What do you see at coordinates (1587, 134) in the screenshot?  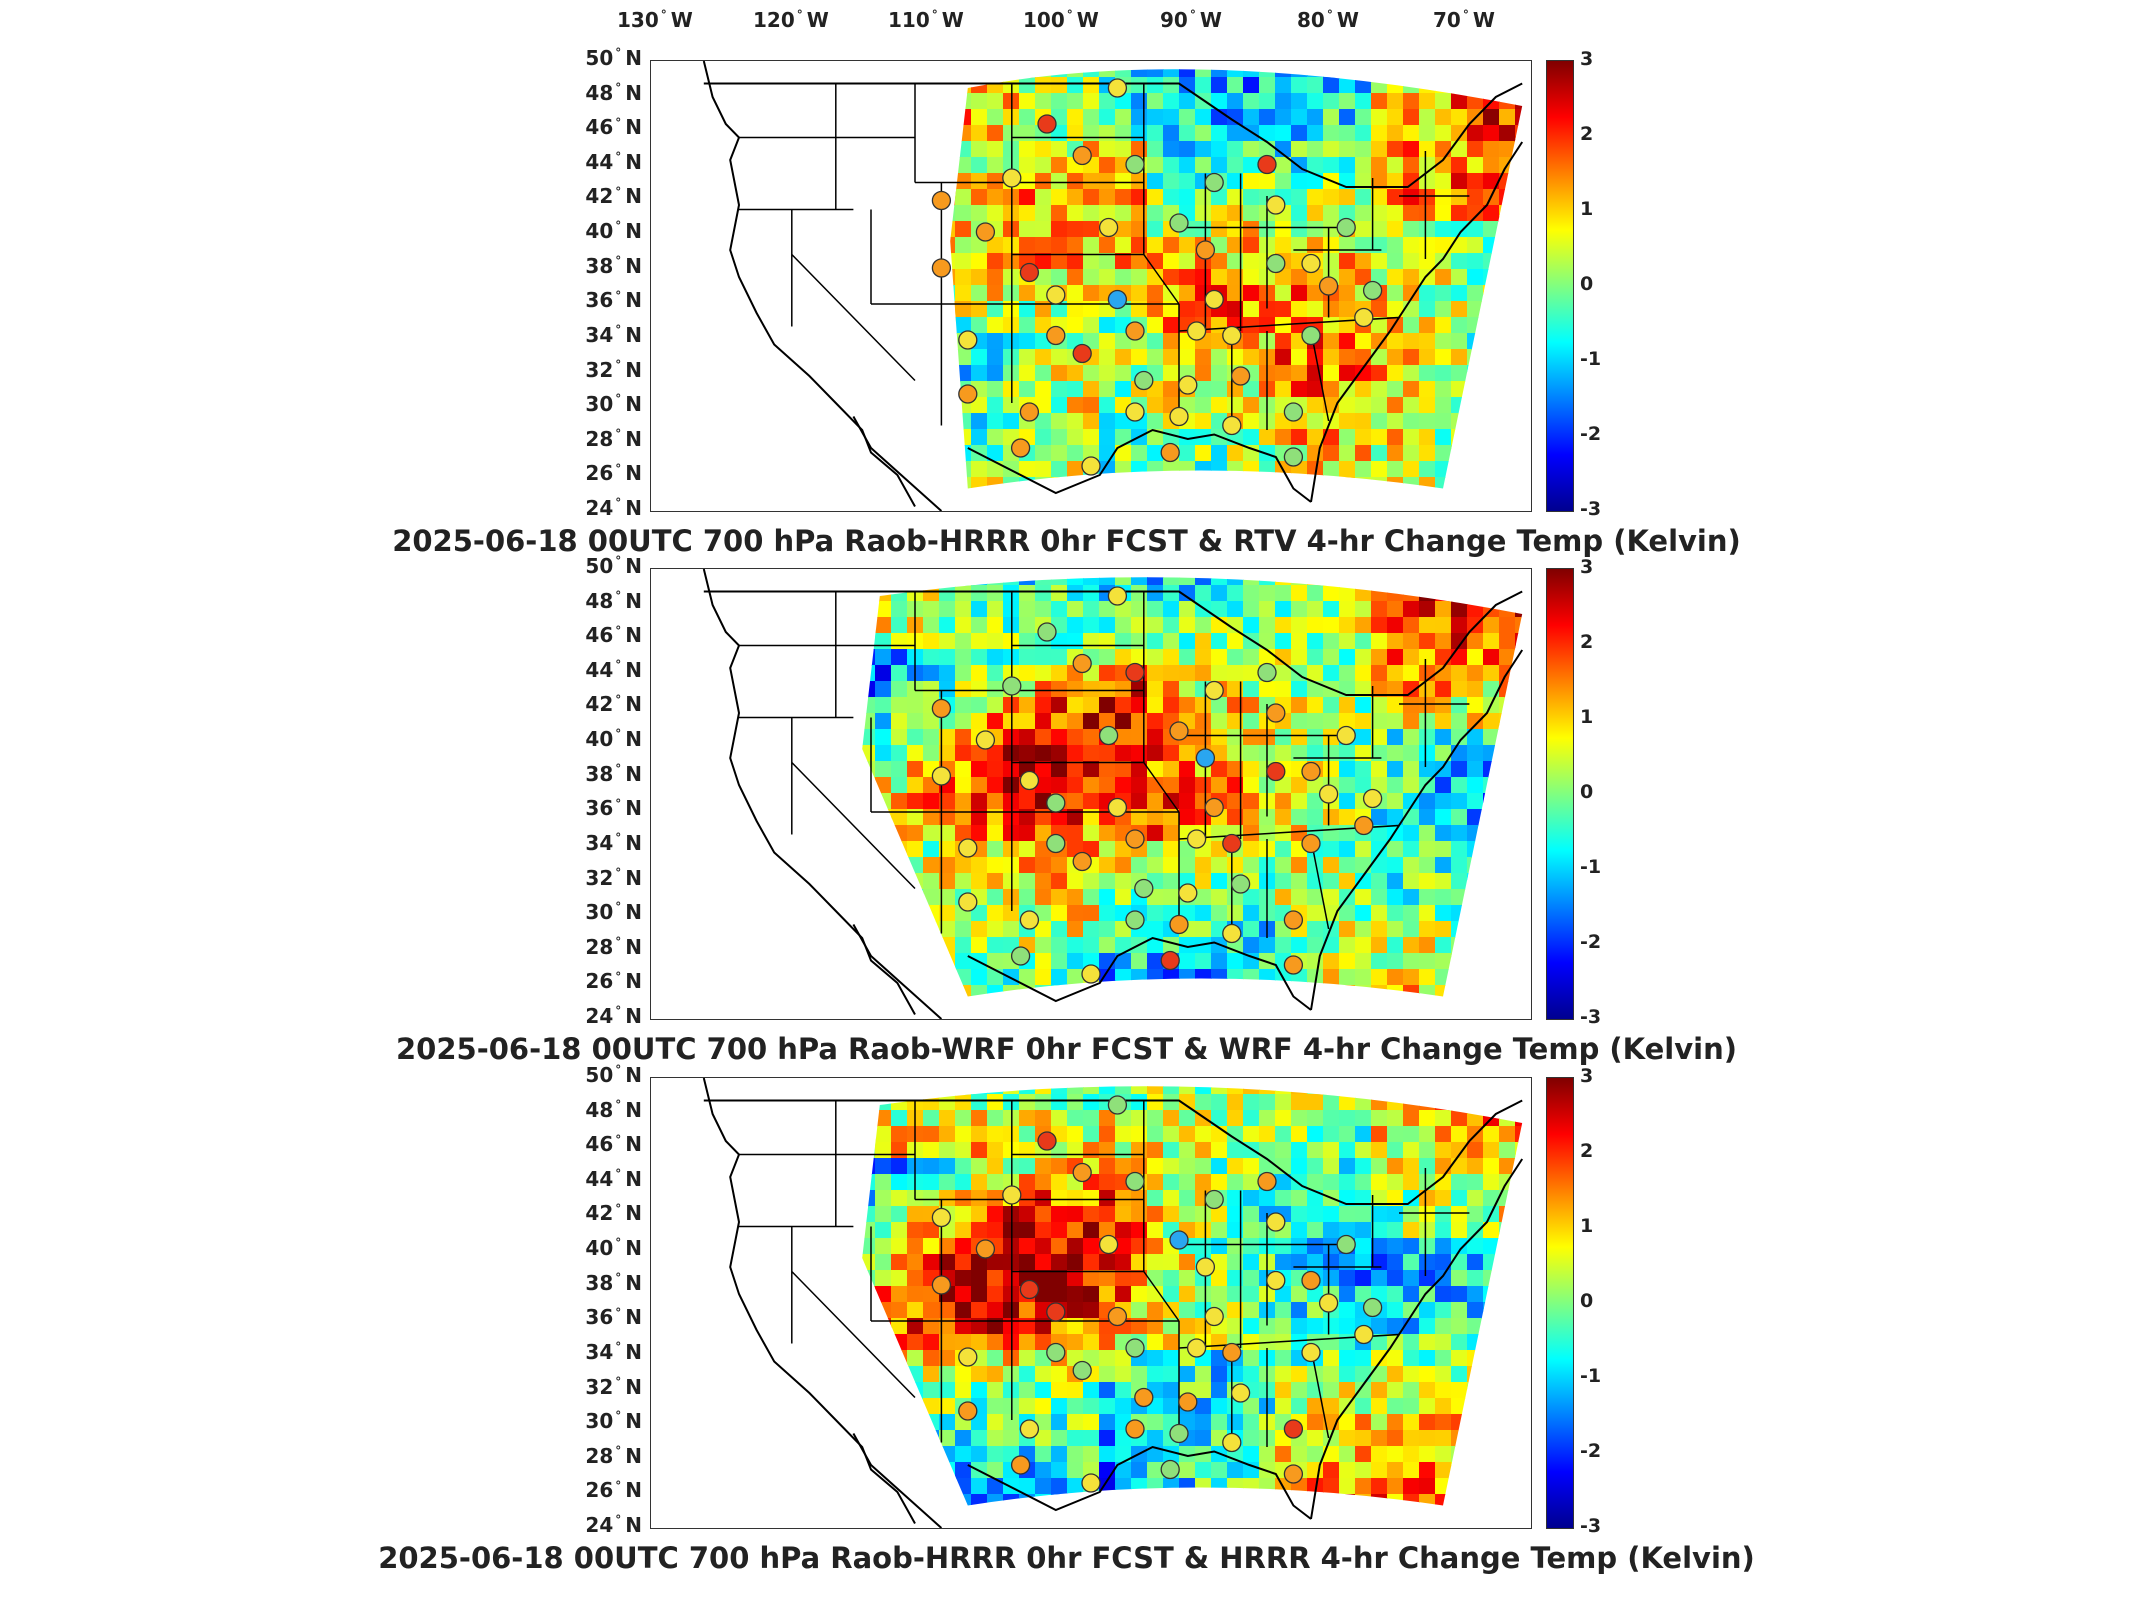 I see `colorbar-tick-label: 2` at bounding box center [1587, 134].